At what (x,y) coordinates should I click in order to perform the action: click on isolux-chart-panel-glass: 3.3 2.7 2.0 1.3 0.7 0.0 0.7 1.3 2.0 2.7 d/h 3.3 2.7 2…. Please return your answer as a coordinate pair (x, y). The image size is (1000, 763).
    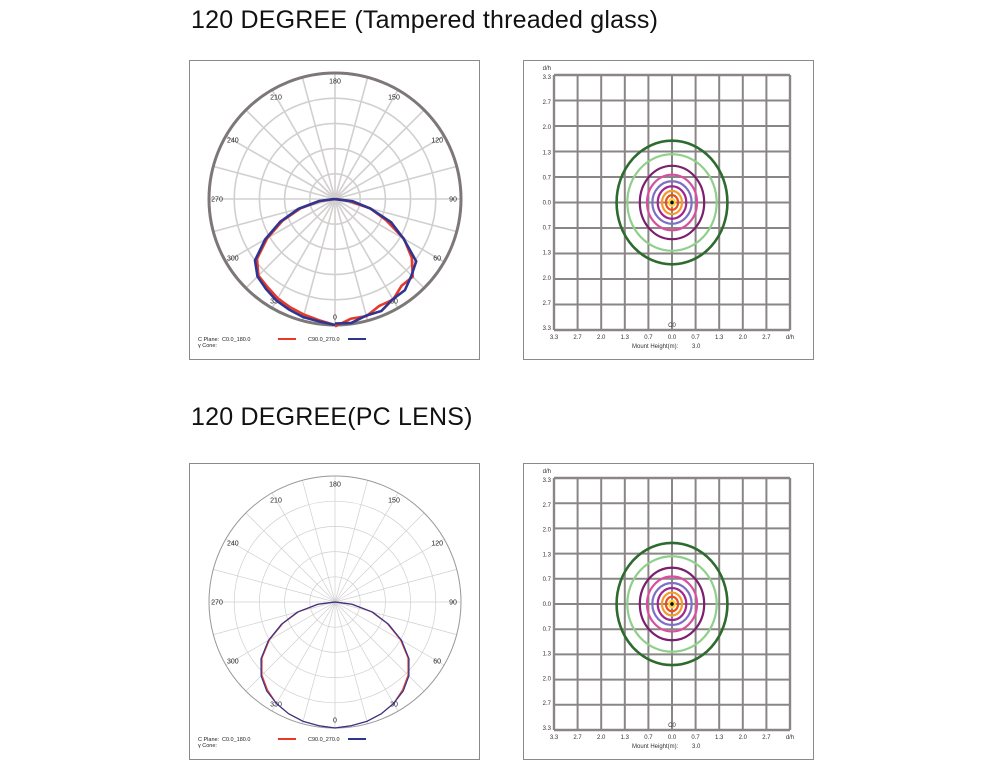
    Looking at the image, I should click on (668, 210).